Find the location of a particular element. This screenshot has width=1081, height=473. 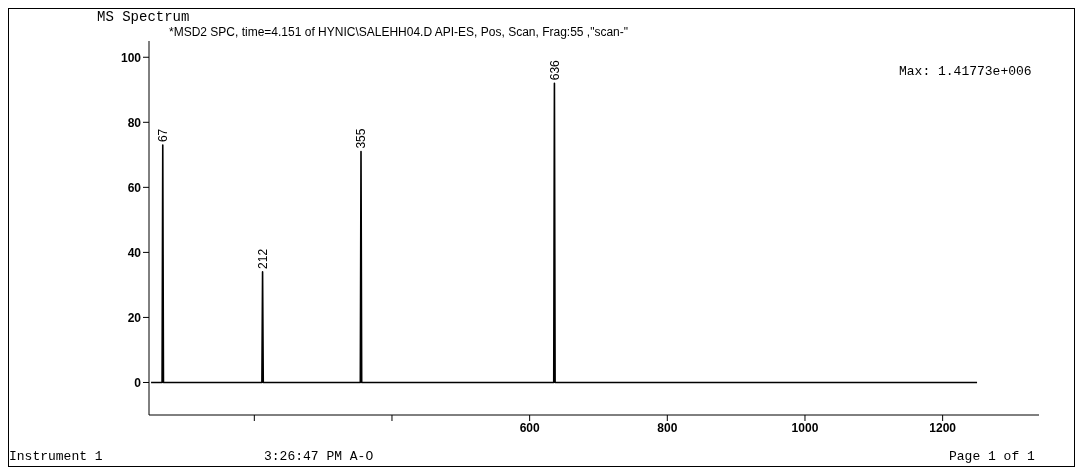

text: 3:26:47 PM A-O is located at coordinates (319, 456).